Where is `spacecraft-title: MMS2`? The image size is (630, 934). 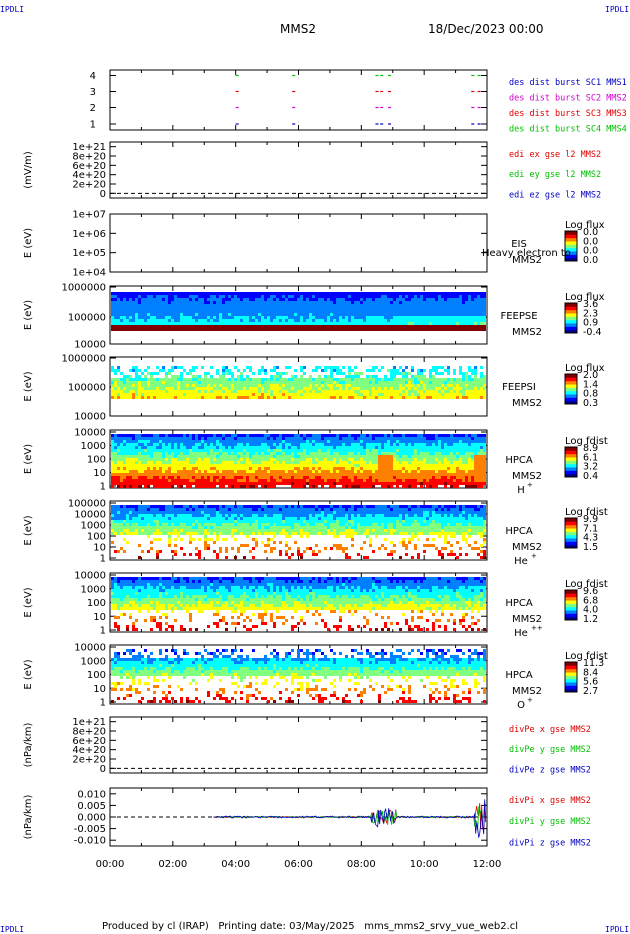 spacecraft-title: MMS2 is located at coordinates (298, 29).